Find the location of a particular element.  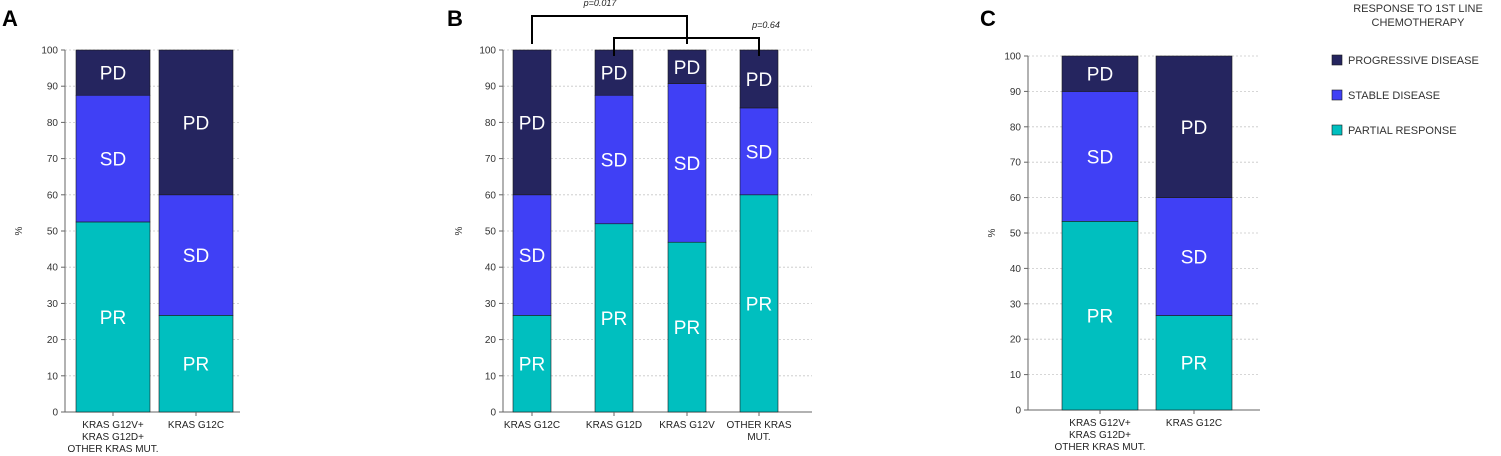

legend-swatch-sd is located at coordinates (1337, 95).